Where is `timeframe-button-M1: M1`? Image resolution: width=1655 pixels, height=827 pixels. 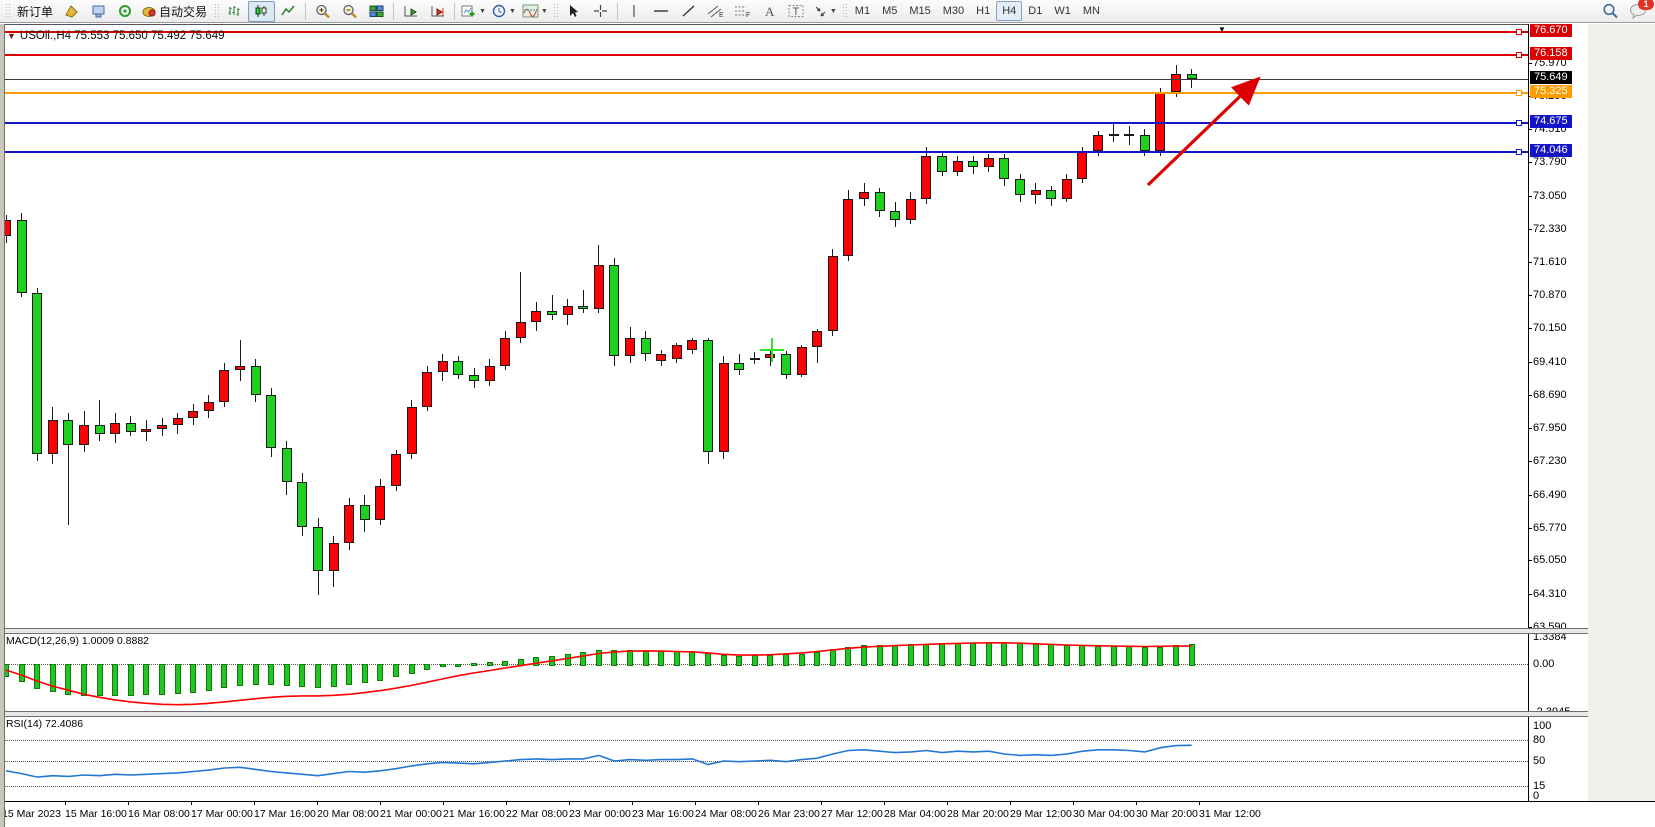 timeframe-button-M1: M1 is located at coordinates (862, 11).